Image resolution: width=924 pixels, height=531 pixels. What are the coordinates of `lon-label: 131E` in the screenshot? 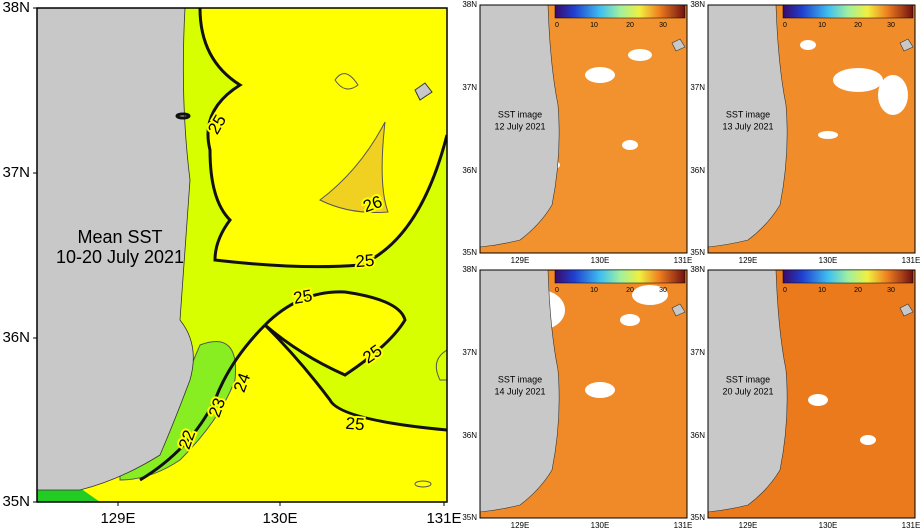 It's located at (443, 518).